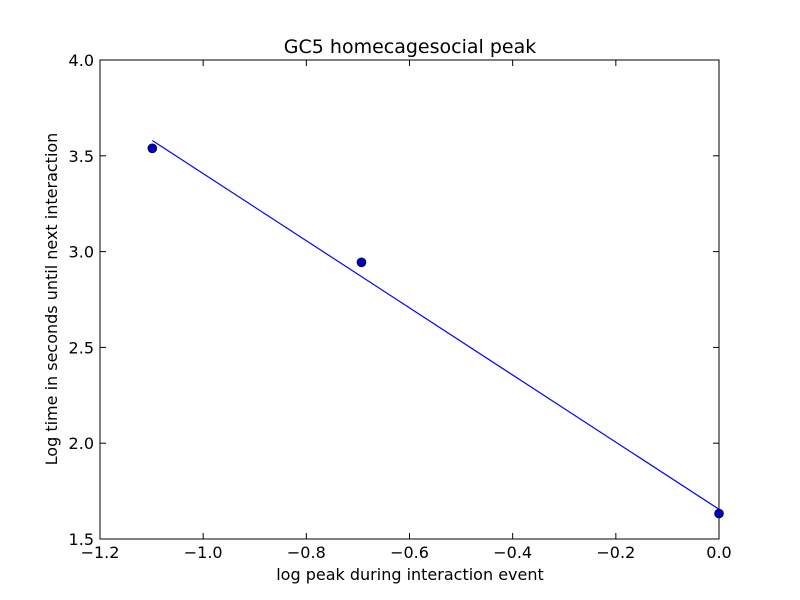  What do you see at coordinates (306, 552) in the screenshot?
I see `x-tick-label-2: −0.8` at bounding box center [306, 552].